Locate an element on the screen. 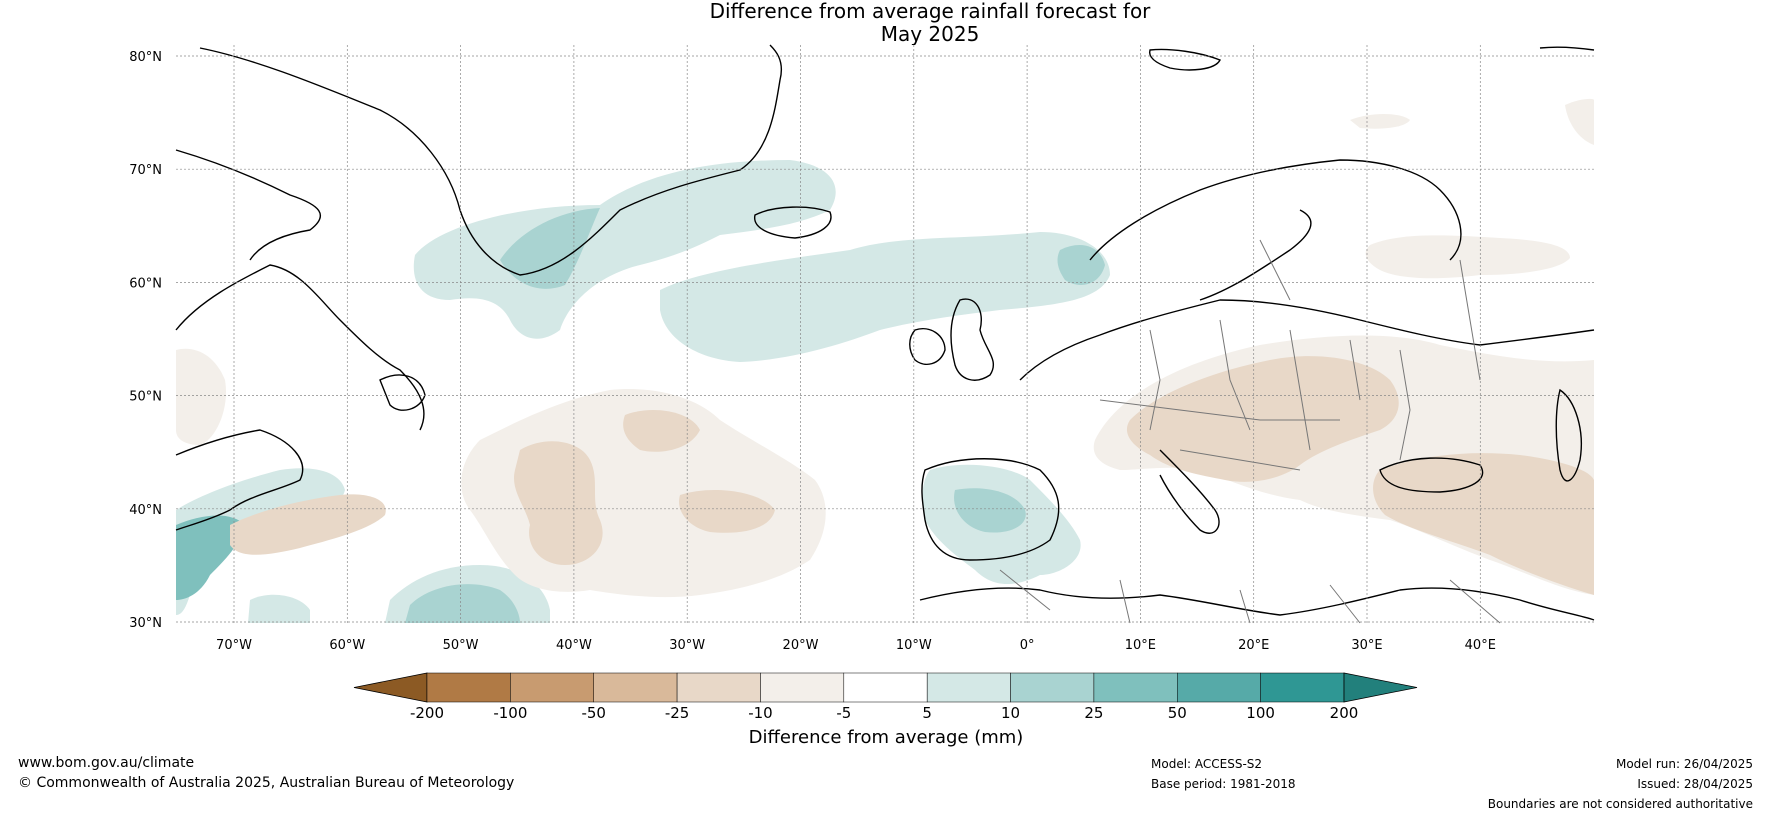 The image size is (1770, 816). wet-region-iberia-core is located at coordinates (990, 510).